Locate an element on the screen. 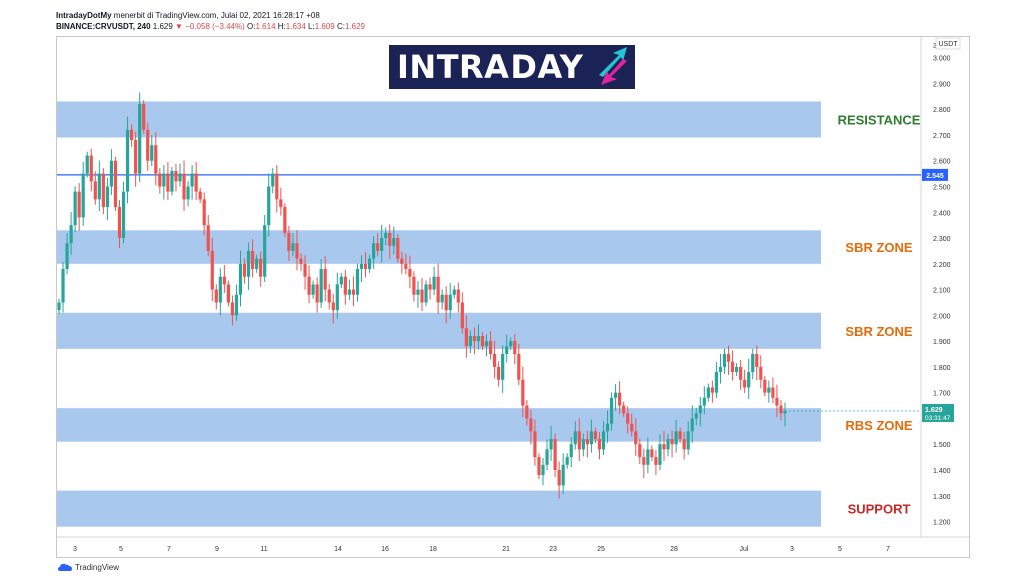 The image size is (1024, 587). hline-price-tag is located at coordinates (935, 174).